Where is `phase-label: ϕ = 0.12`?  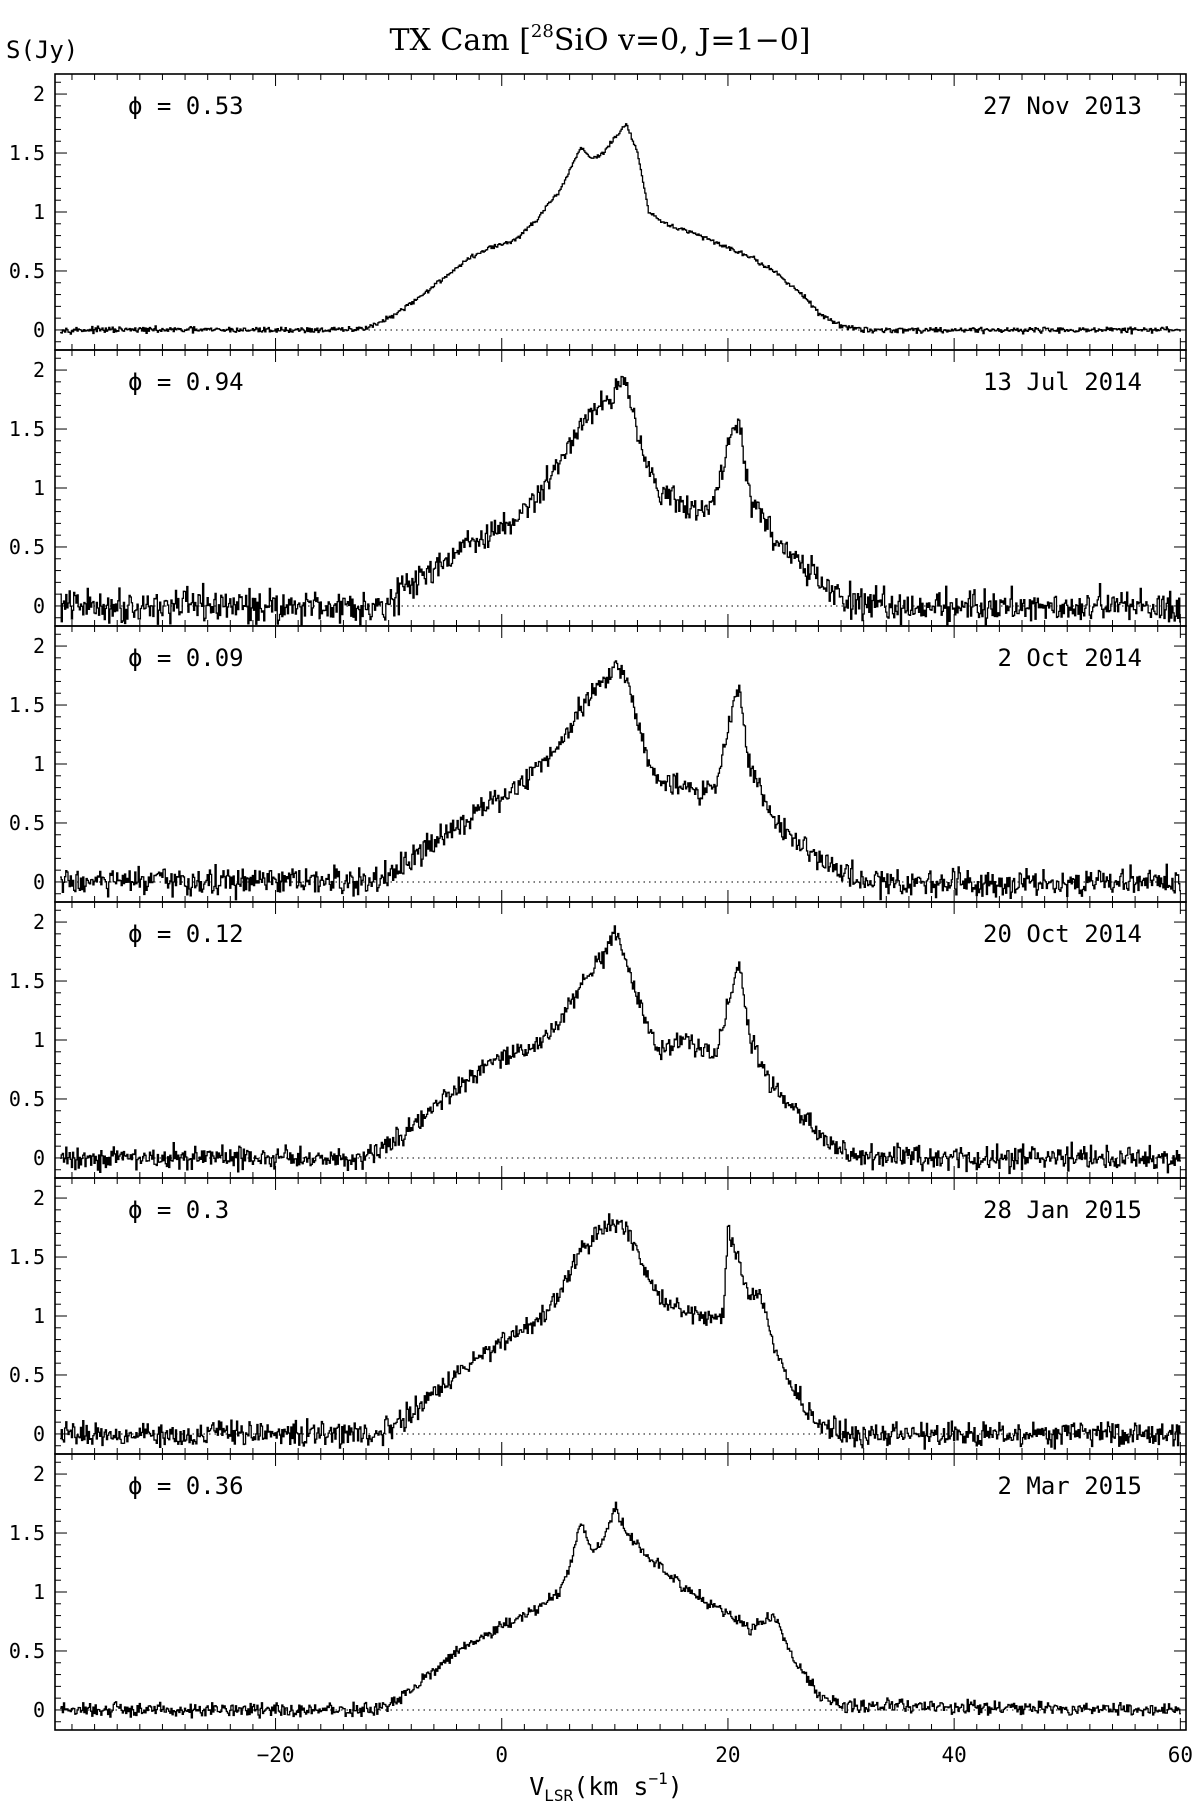
phase-label: ϕ = 0.12 is located at coordinates (186, 934).